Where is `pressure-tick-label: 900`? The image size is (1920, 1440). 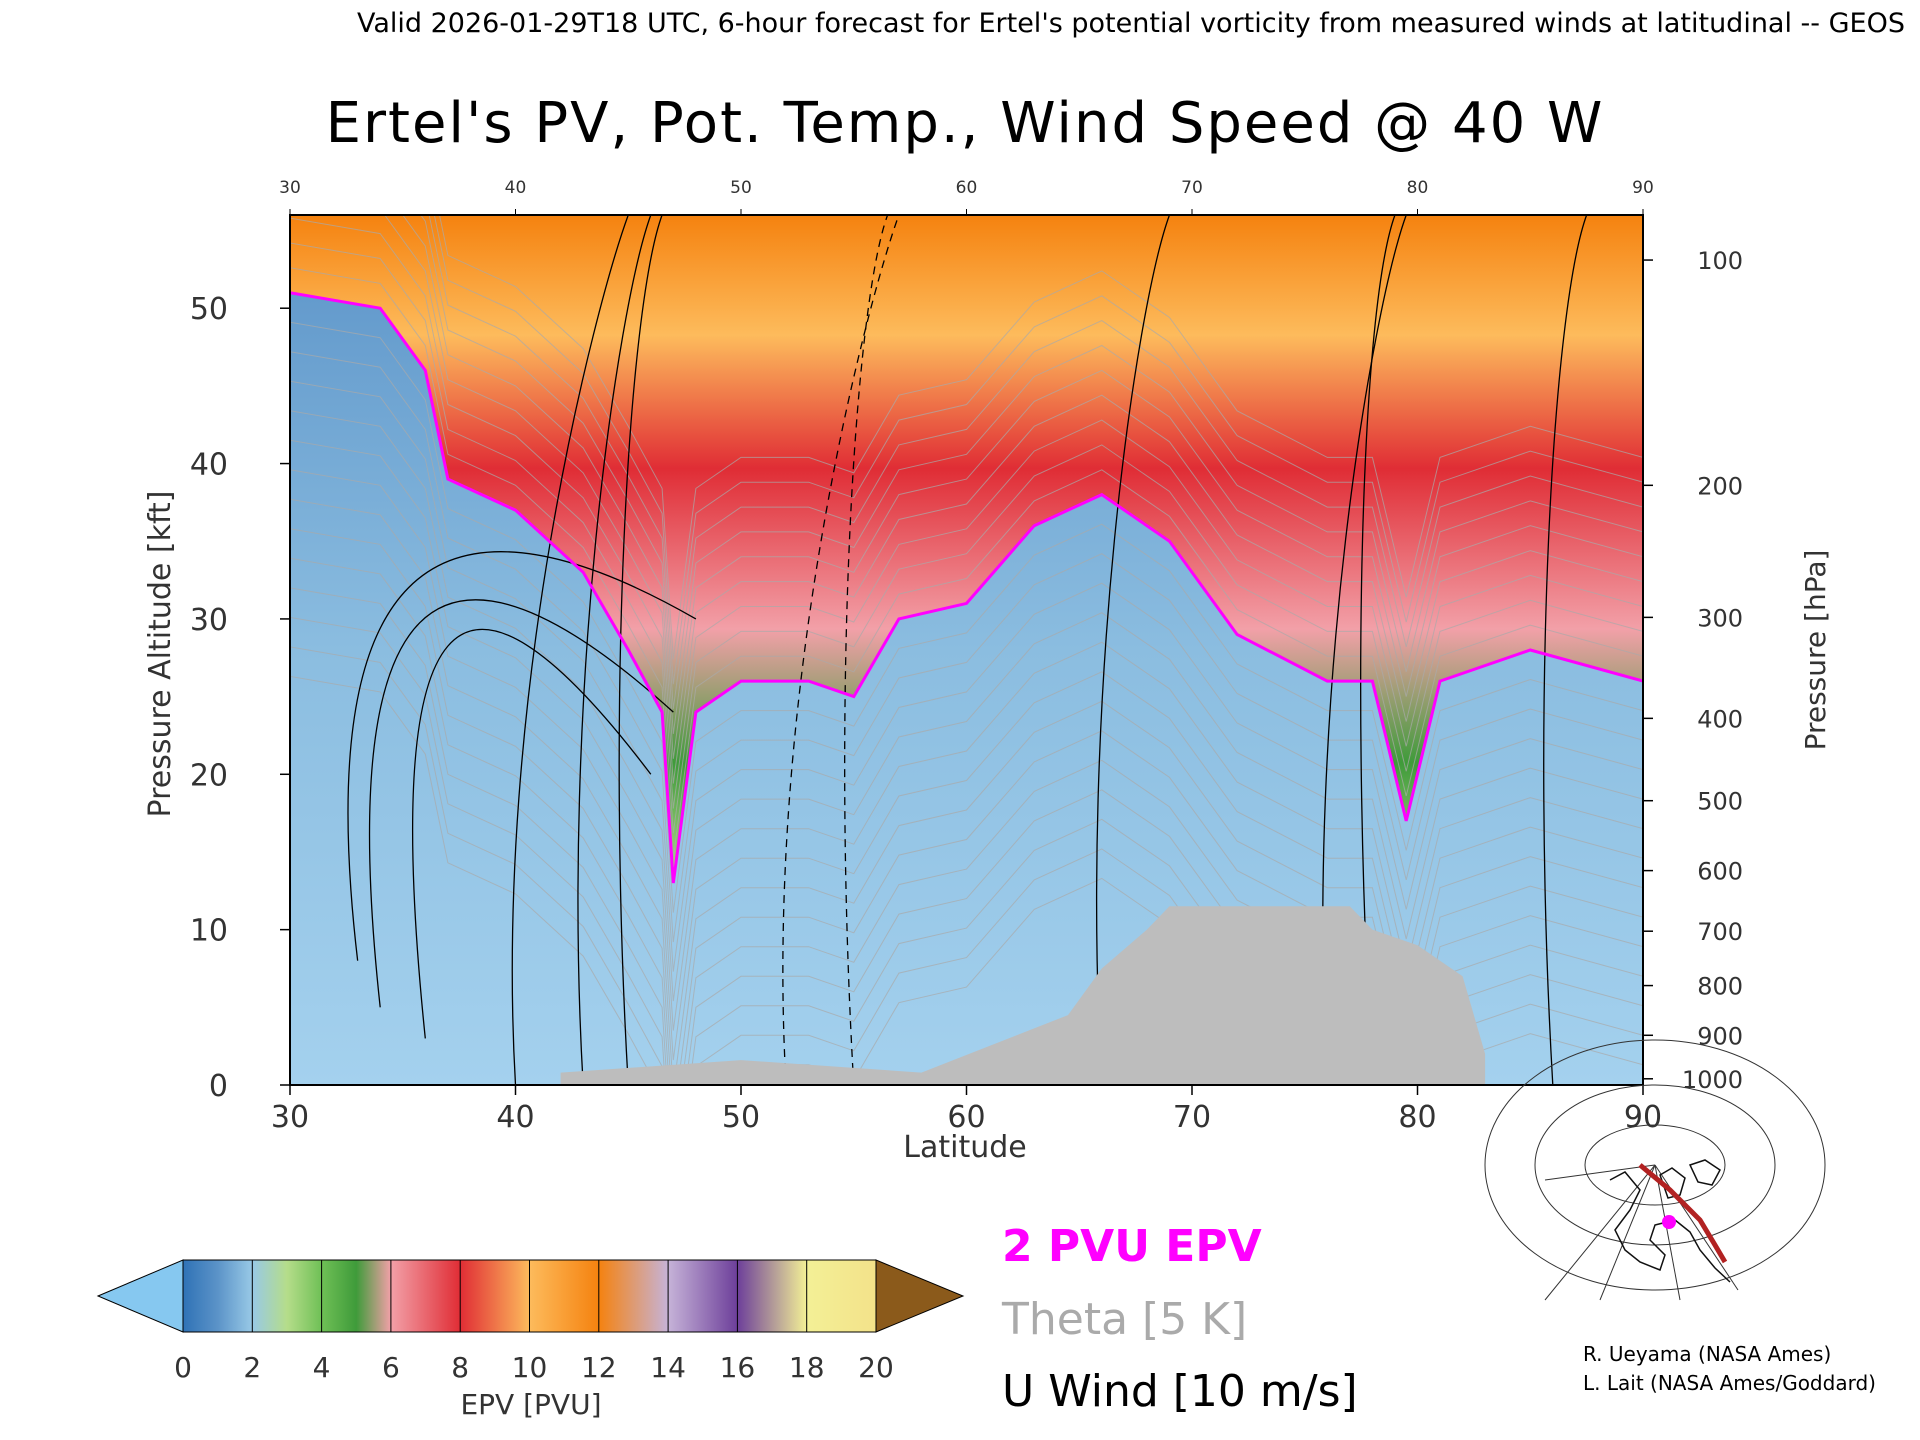 pressure-tick-label: 900 is located at coordinates (1720, 1036).